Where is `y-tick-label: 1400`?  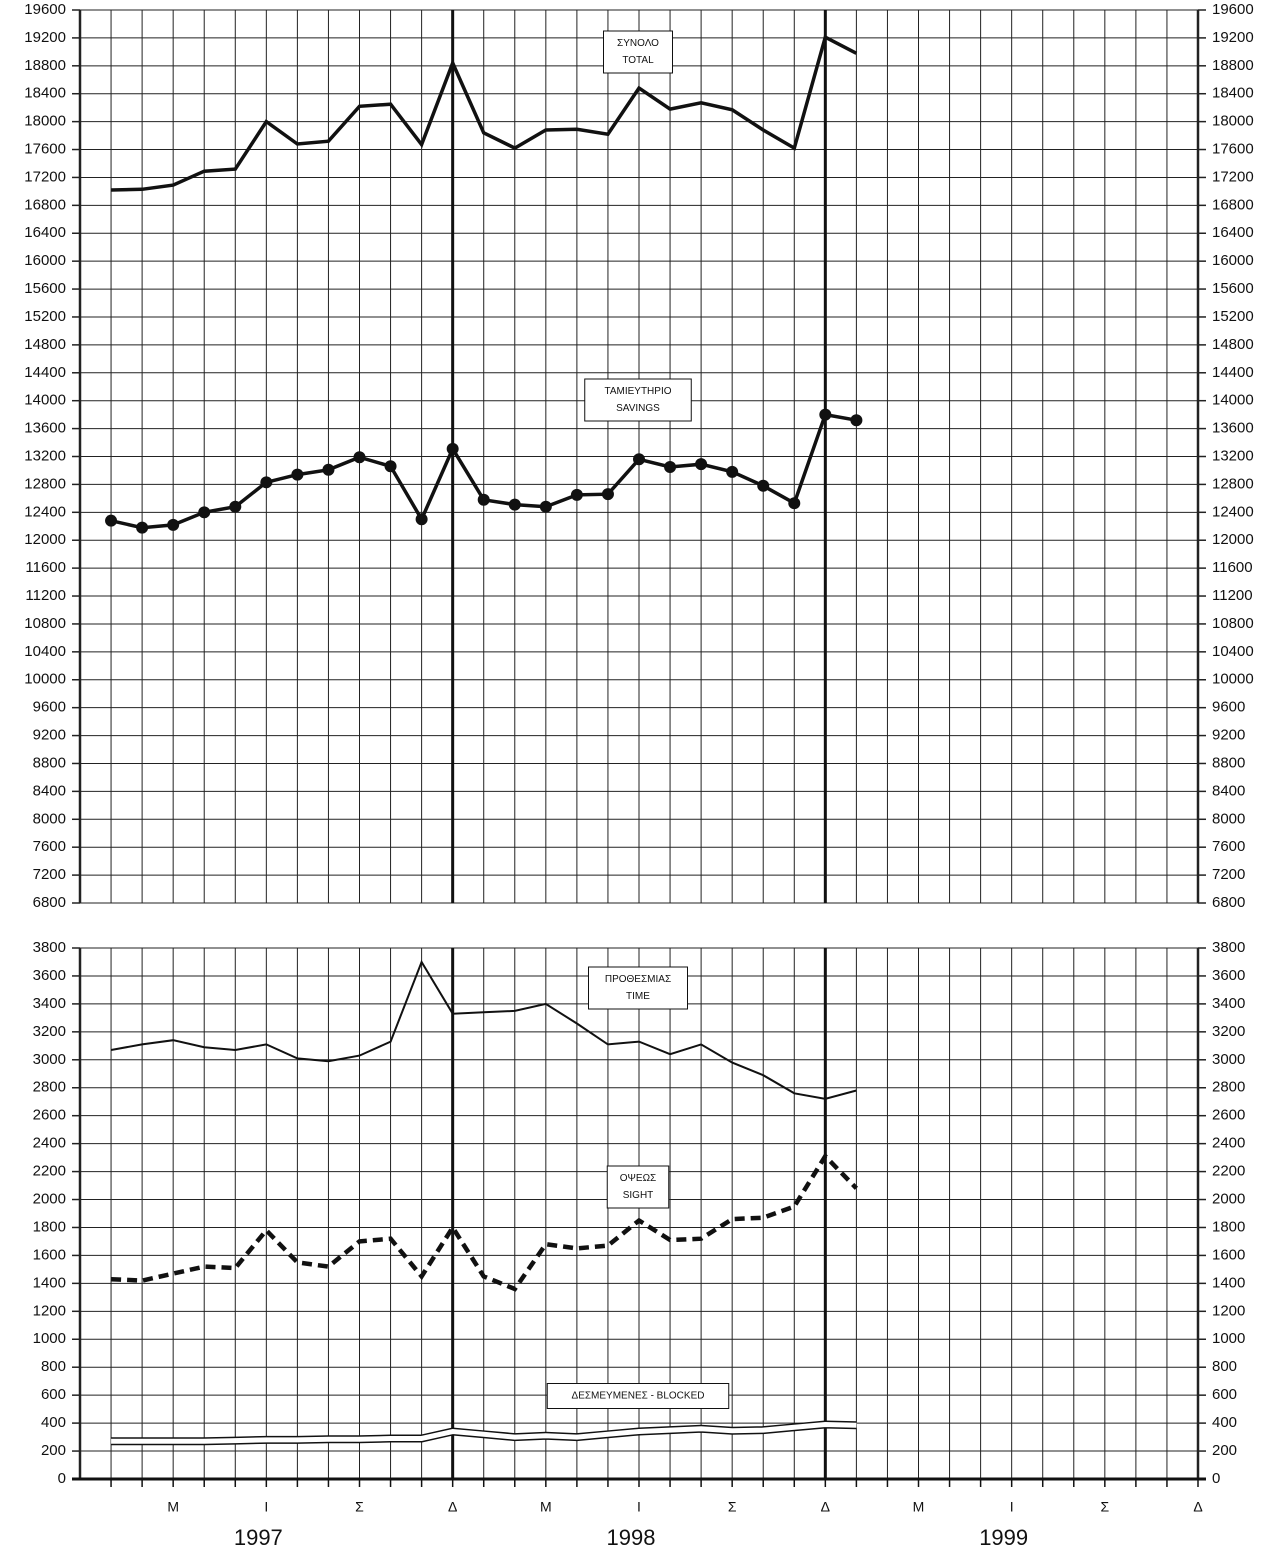 y-tick-label: 1400 is located at coordinates (49, 1282).